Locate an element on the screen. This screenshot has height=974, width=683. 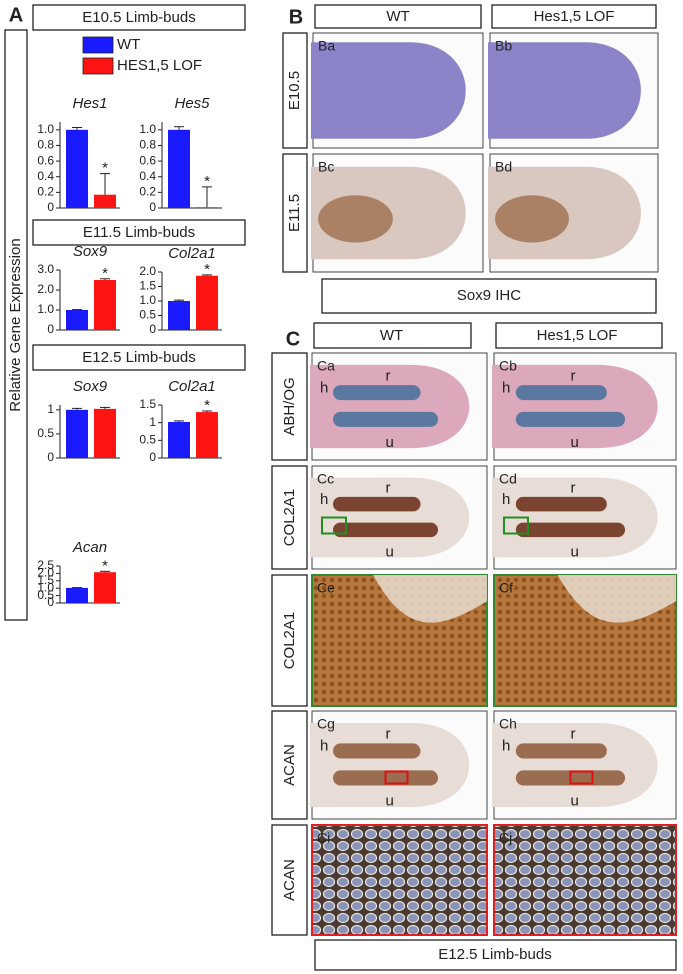
column-label: Hes1,5 LOF is located at coordinates (574, 16).